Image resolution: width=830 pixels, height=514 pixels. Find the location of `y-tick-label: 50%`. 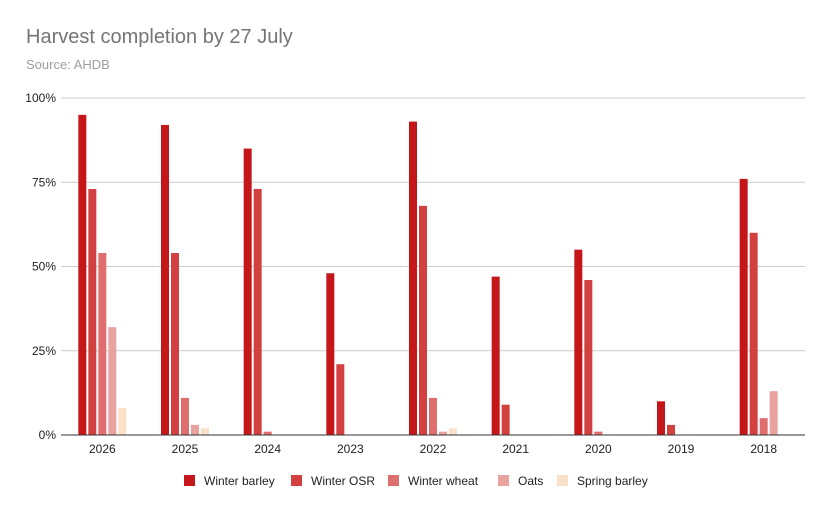

y-tick-label: 50% is located at coordinates (44, 267).